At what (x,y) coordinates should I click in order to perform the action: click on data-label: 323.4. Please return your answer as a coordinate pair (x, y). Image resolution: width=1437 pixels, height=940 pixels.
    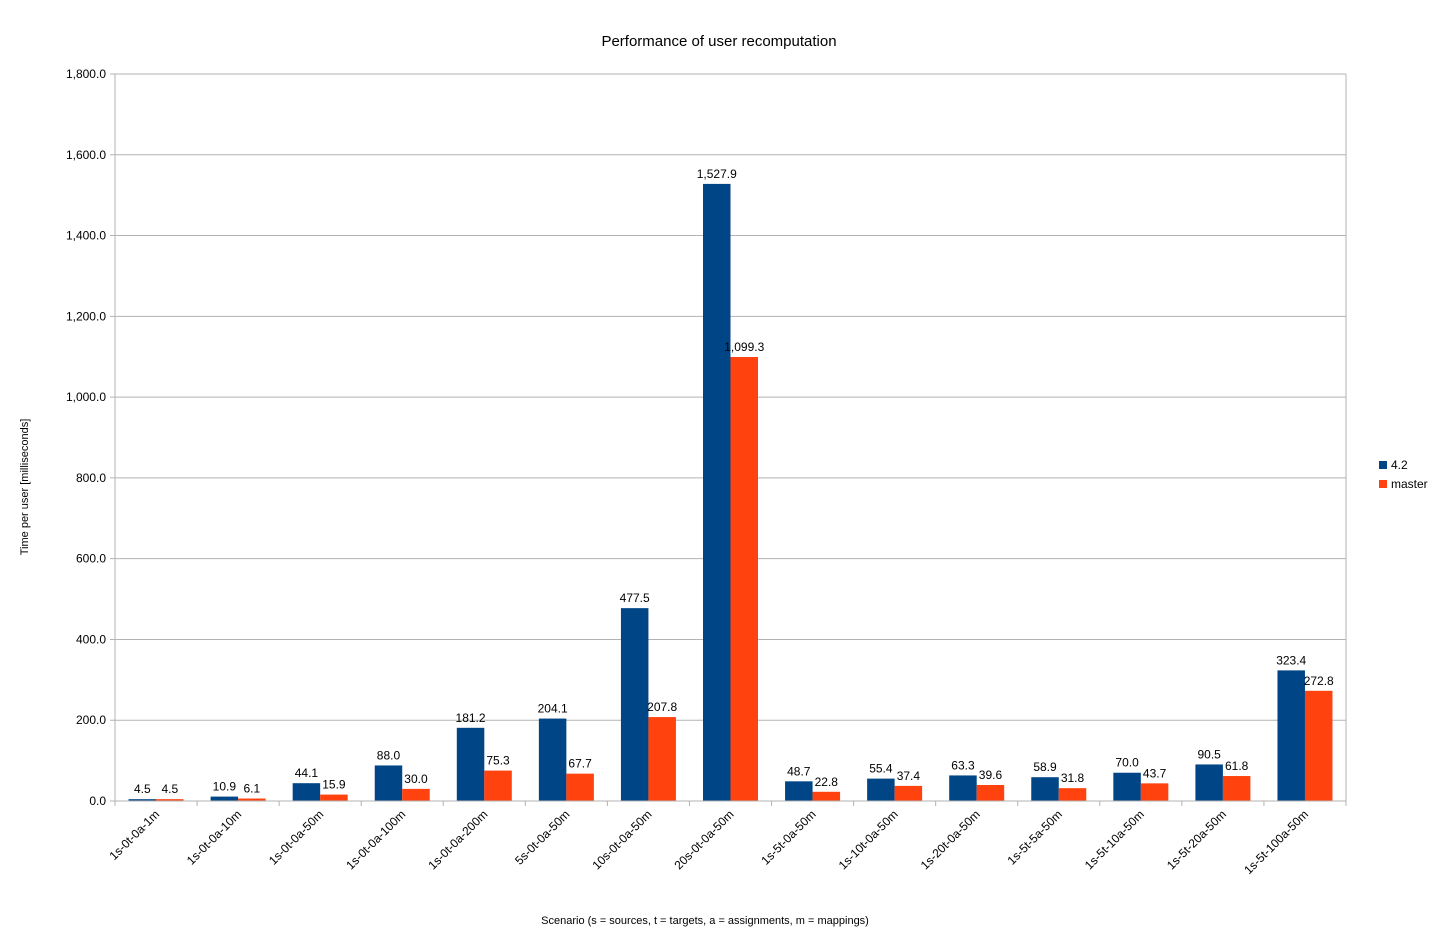
    Looking at the image, I should click on (1291, 660).